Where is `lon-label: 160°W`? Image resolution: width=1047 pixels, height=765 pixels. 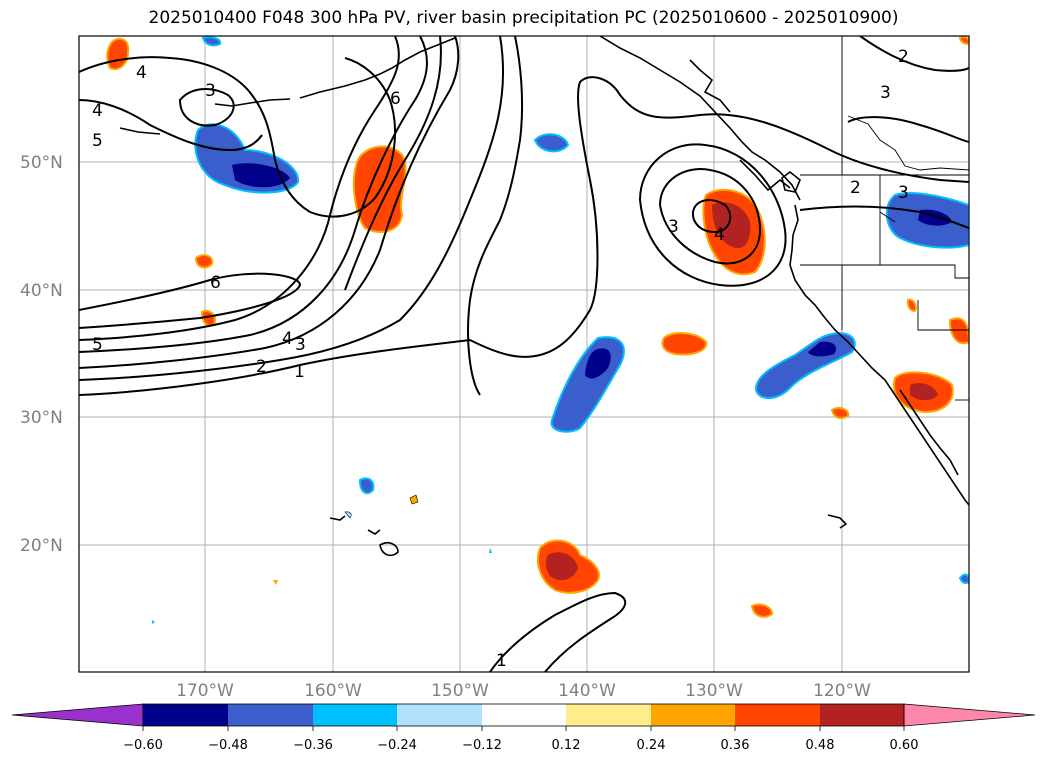
lon-label: 160°W is located at coordinates (333, 691).